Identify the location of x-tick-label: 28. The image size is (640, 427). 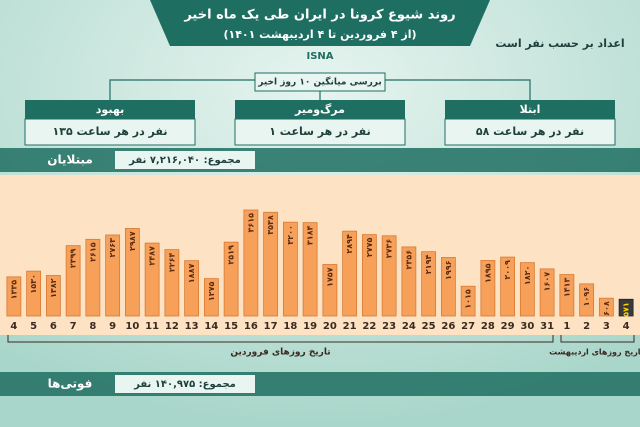
(488, 326).